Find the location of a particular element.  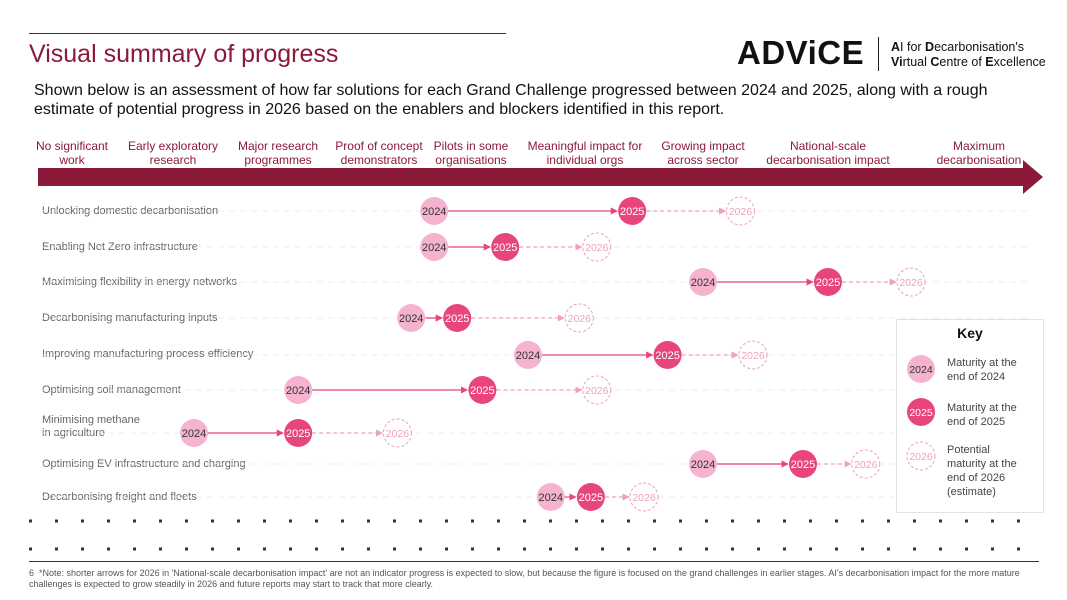

key-marker-label: 2024 is located at coordinates (921, 370).